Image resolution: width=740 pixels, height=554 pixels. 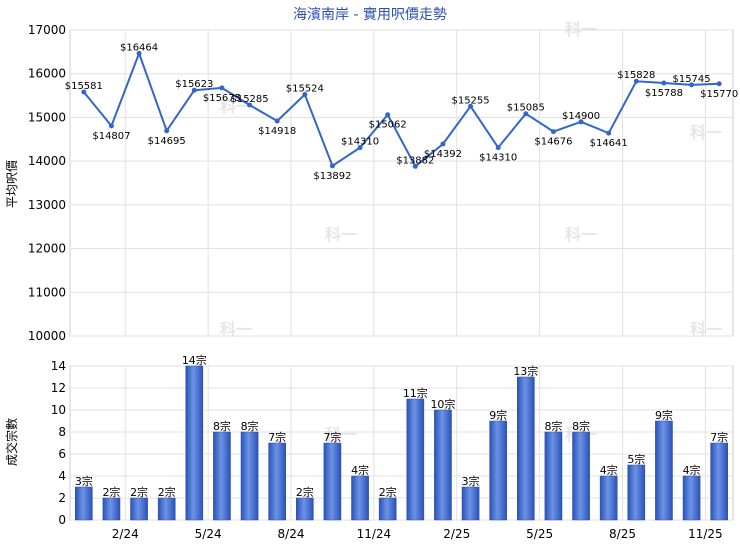 What do you see at coordinates (636, 75) in the screenshot?
I see `price-data-label: $15828` at bounding box center [636, 75].